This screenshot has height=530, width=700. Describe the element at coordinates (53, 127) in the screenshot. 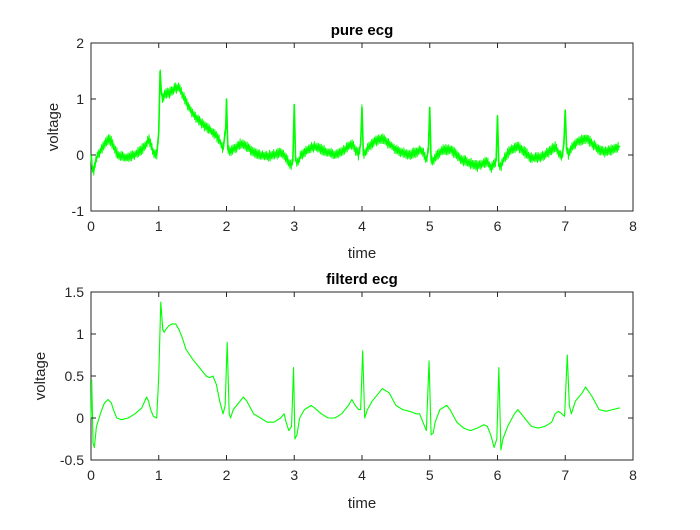

I see `y-axis-label-top: voltage` at that location.